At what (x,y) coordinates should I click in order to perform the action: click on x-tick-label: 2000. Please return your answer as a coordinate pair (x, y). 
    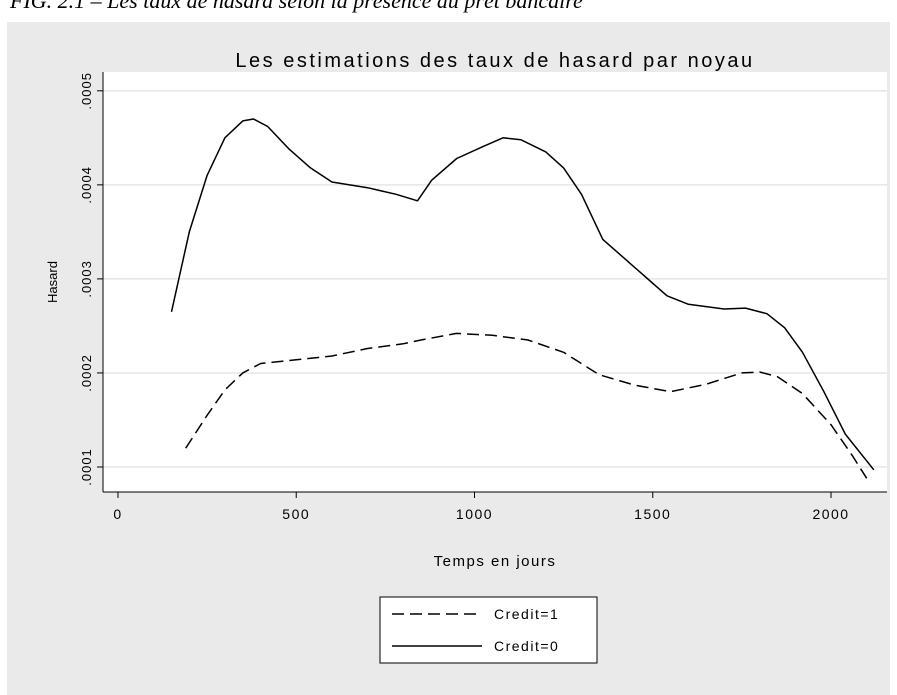
    Looking at the image, I should click on (830, 514).